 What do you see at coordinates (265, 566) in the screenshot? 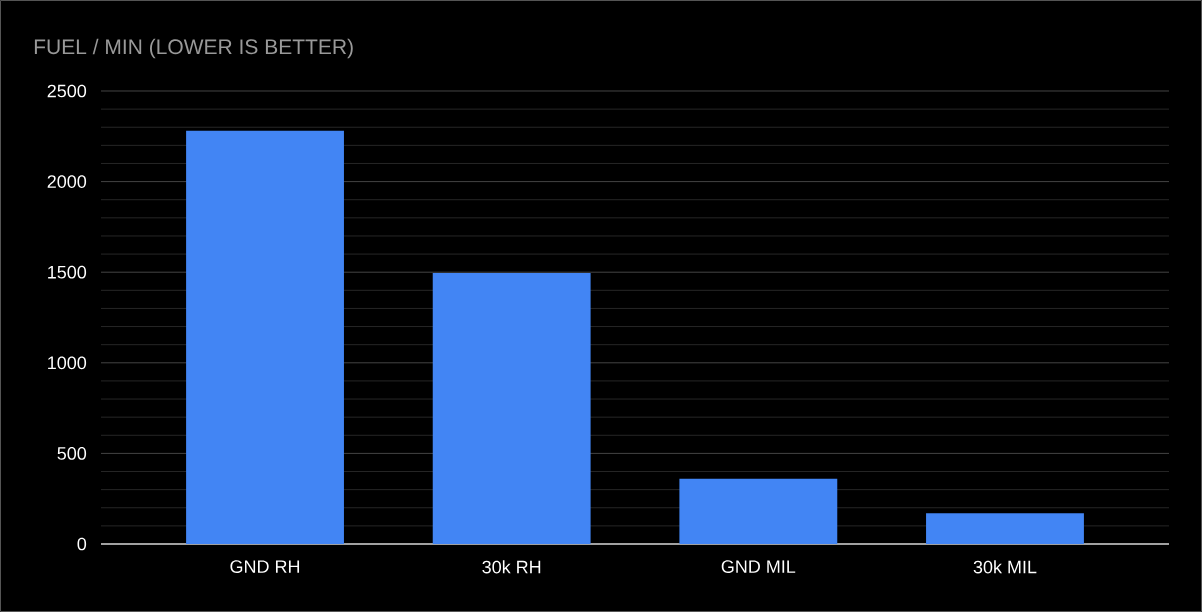
I see `x-tick-label: GND RH` at bounding box center [265, 566].